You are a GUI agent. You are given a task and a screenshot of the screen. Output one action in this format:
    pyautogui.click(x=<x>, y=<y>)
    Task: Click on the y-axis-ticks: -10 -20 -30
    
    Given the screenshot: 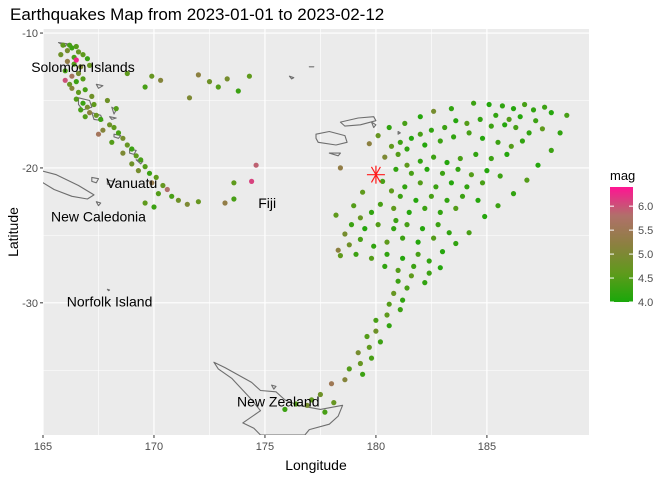 What is the action you would take?
    pyautogui.click(x=32, y=169)
    